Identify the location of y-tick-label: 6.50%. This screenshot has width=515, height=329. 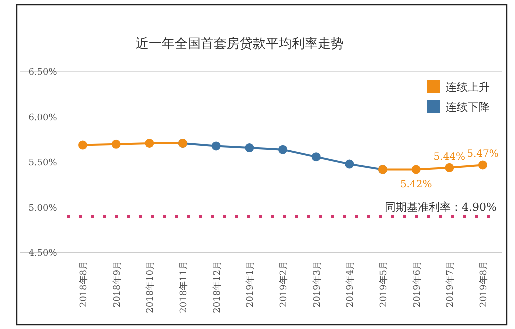
(43, 73).